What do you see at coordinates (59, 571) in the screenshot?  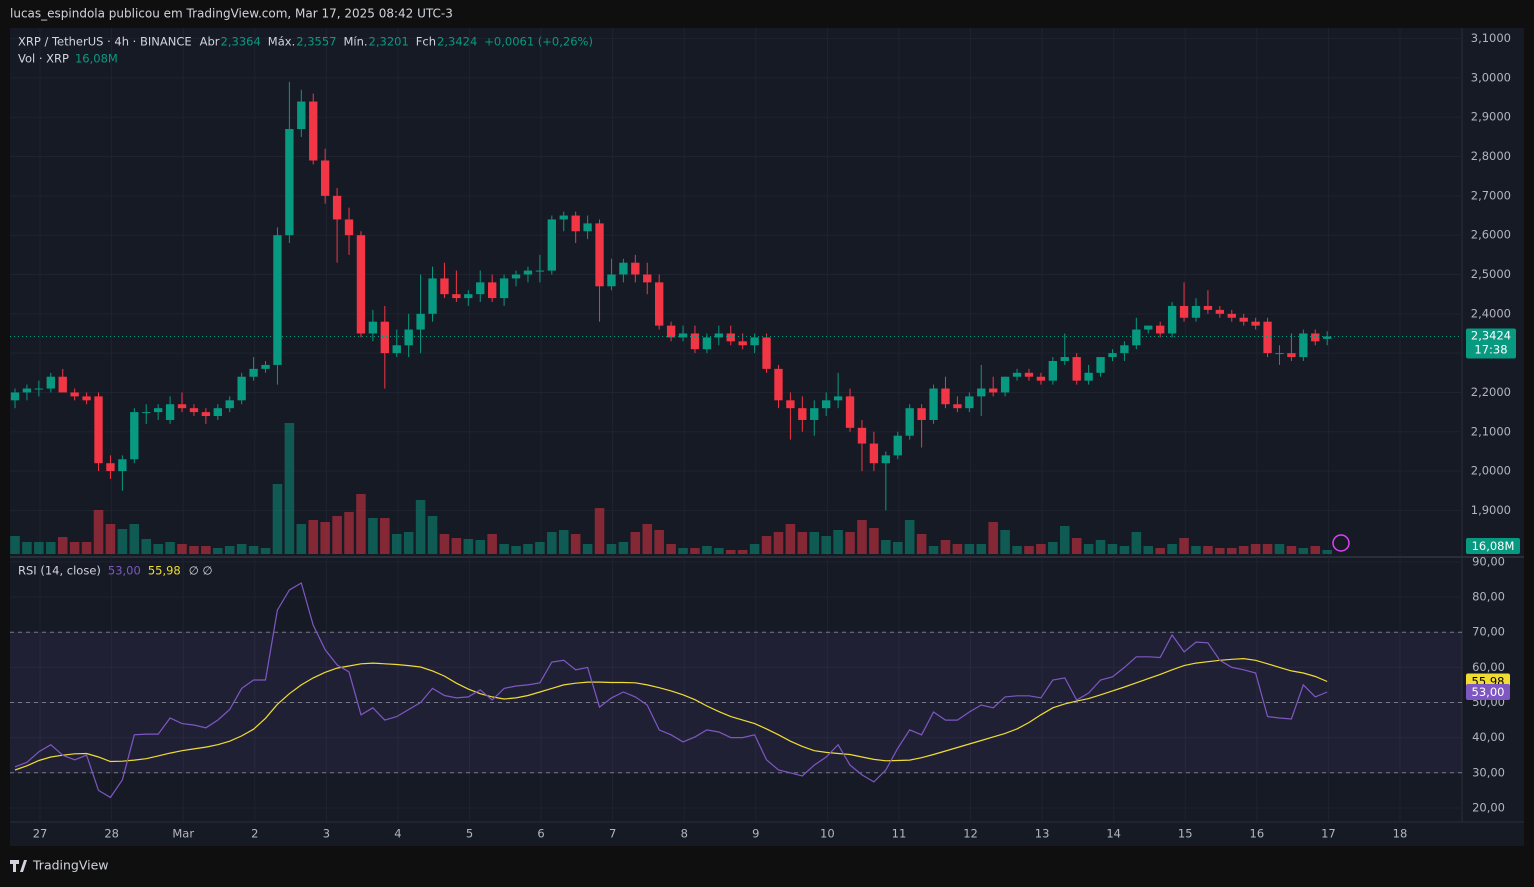 I see `rsi-legend: RSI (14, close)` at bounding box center [59, 571].